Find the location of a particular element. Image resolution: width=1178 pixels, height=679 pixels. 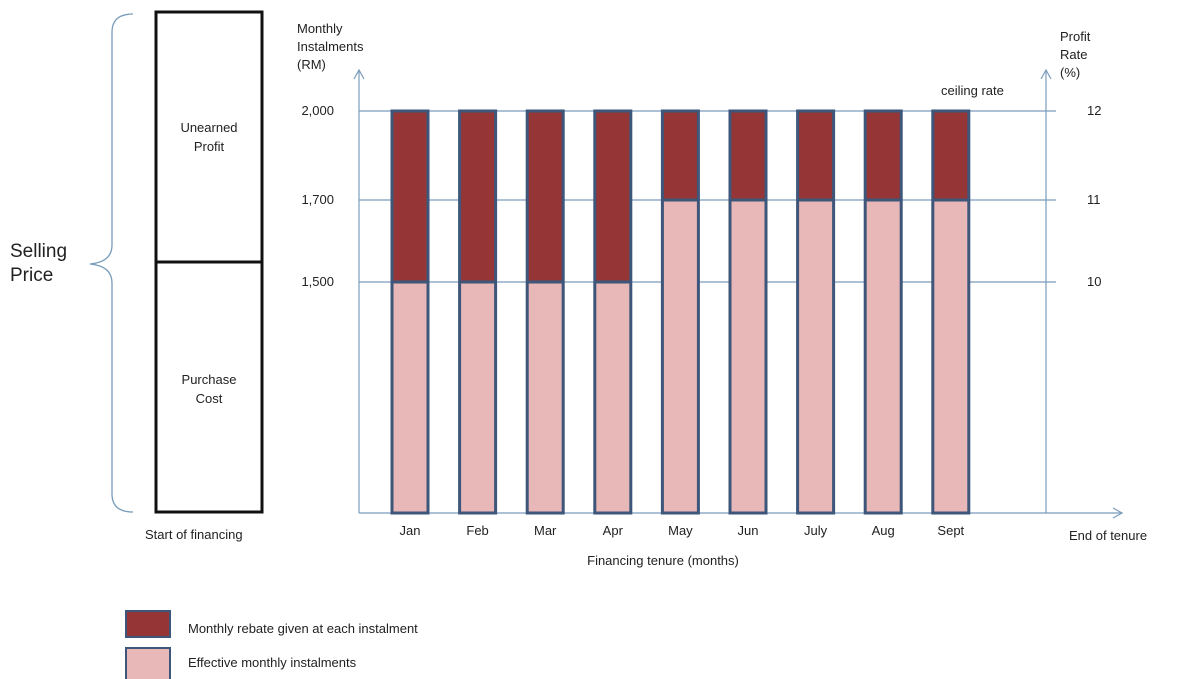

x-tick-label-jun: Jun is located at coordinates (748, 530).